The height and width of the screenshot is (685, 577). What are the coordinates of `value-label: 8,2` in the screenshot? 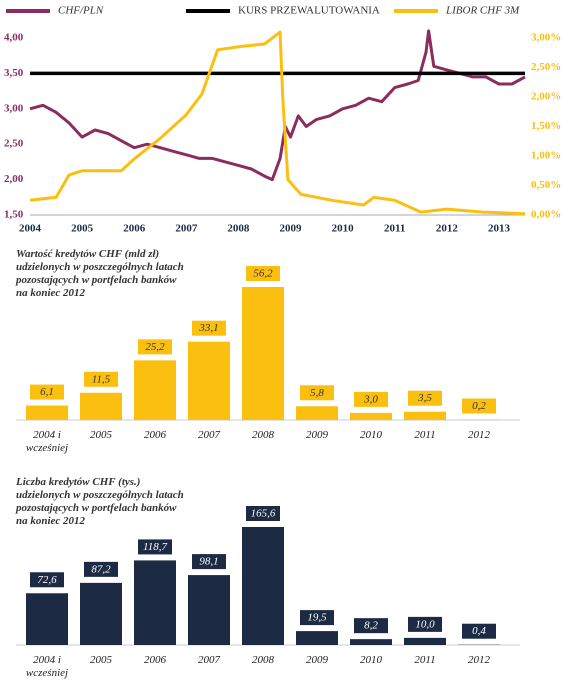 It's located at (371, 626).